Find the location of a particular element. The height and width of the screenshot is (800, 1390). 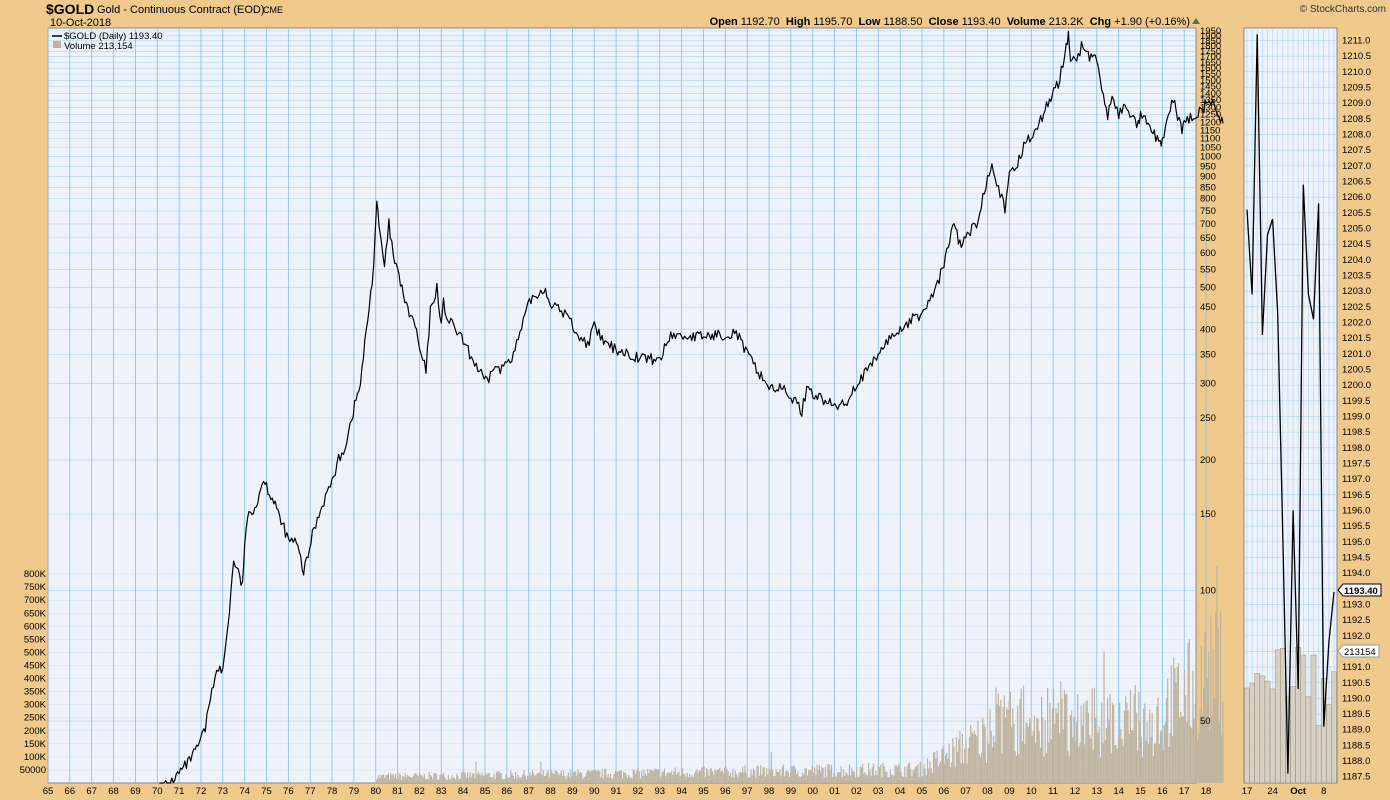

year-tick-label: 68 is located at coordinates (113, 791).